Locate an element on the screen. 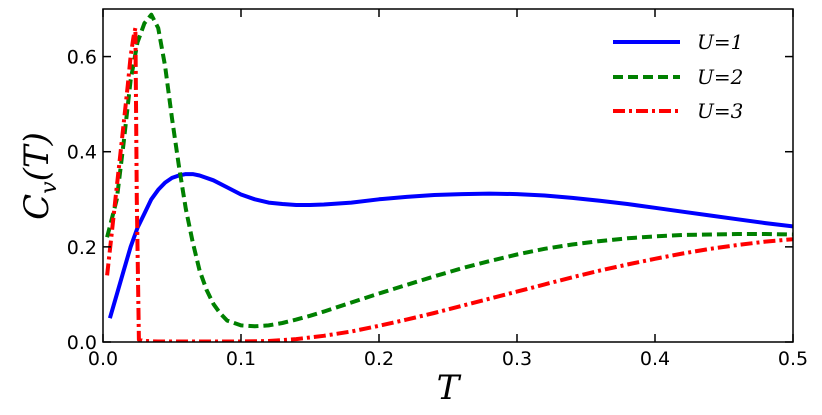 The image size is (822, 415). y-tick-label: 0.6 is located at coordinates (82, 58).